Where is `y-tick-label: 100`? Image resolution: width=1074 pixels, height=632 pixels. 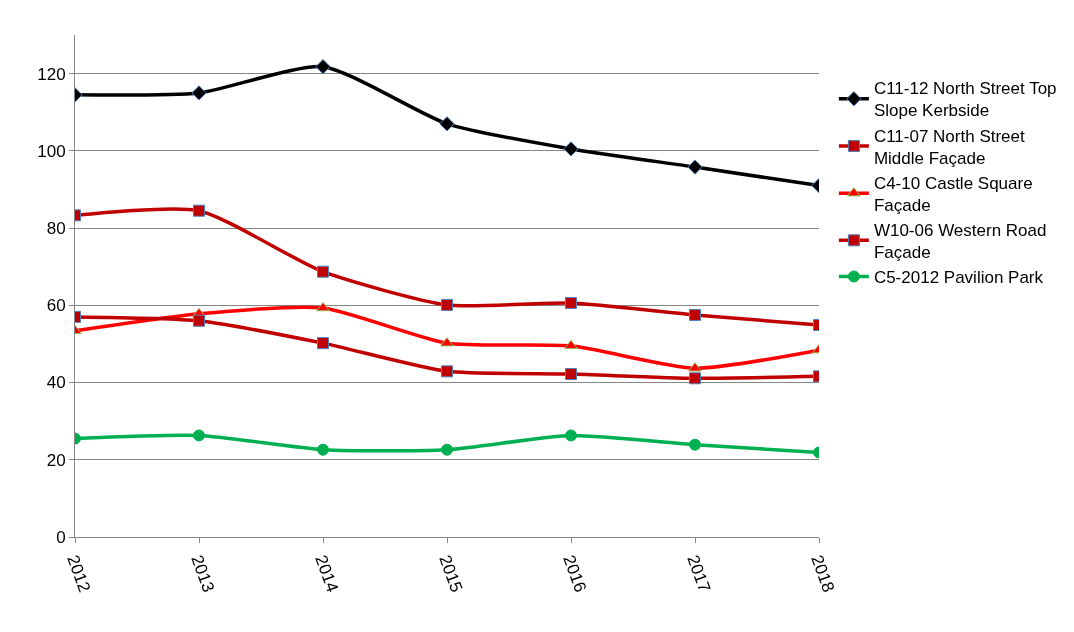
y-tick-label: 100 is located at coordinates (51, 151).